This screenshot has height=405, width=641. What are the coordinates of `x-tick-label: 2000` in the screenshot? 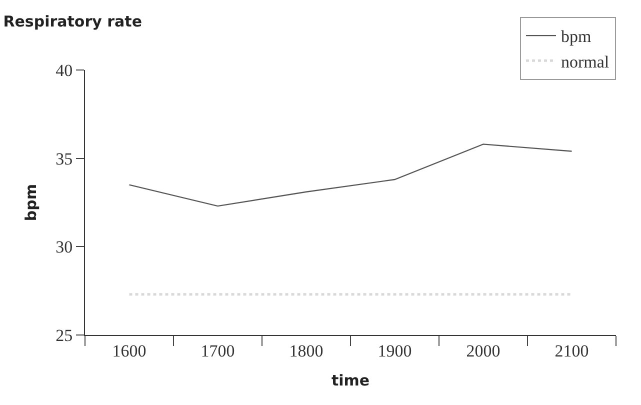 It's located at (483, 350).